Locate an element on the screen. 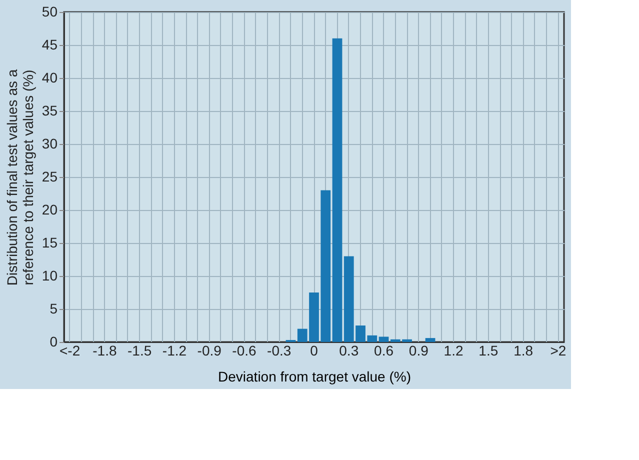 Image resolution: width=639 pixels, height=460 pixels. x-tick-label: 1.5 is located at coordinates (488, 350).